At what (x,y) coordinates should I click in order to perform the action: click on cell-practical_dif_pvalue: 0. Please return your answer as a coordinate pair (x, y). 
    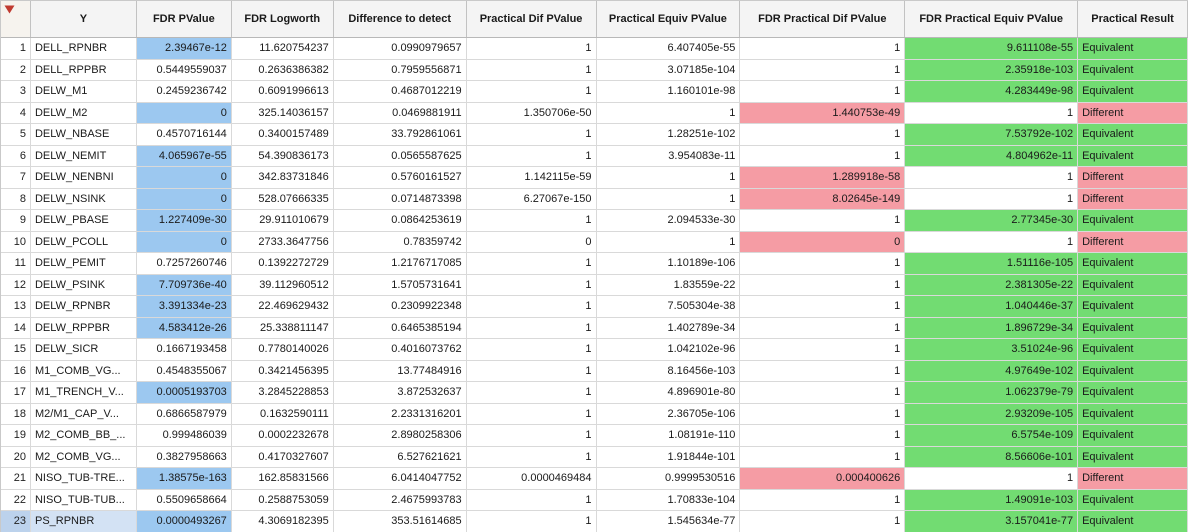
    Looking at the image, I should click on (531, 242).